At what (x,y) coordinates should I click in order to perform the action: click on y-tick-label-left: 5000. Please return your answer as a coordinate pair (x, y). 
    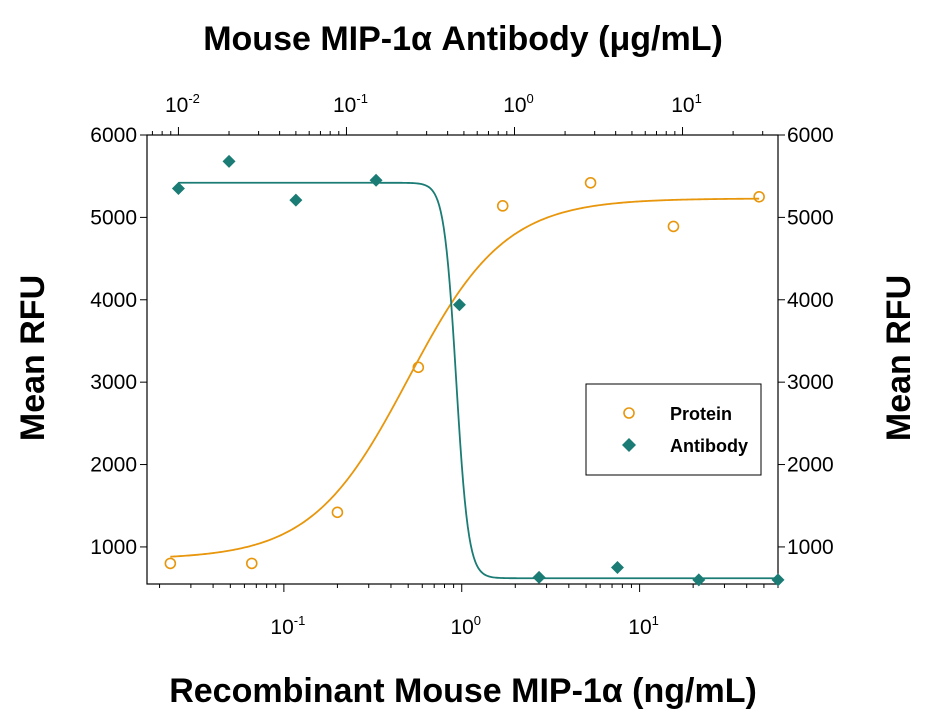
    Looking at the image, I should click on (113, 217).